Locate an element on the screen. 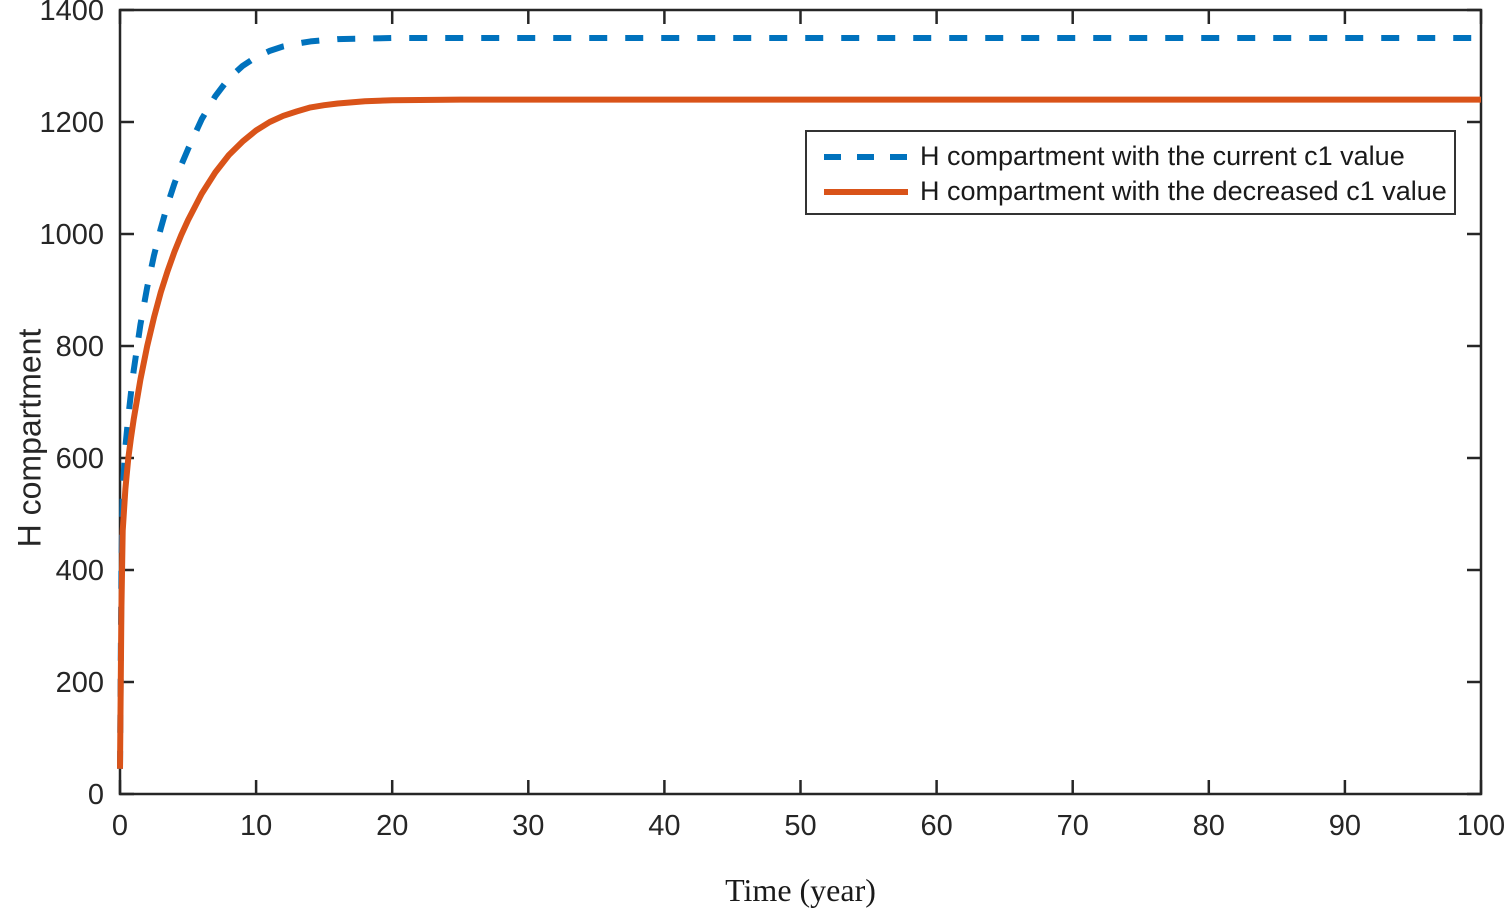 The height and width of the screenshot is (922, 1506). y-tick-label: 1000 is located at coordinates (71, 235).